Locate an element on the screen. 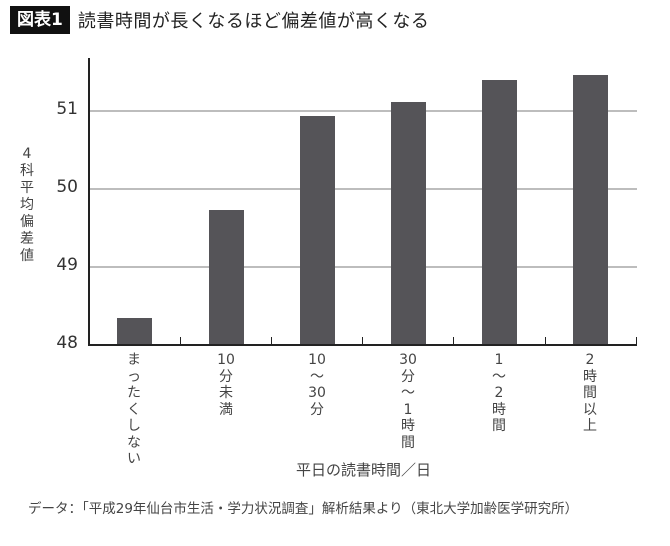 The width and height of the screenshot is (670, 546). x-label-char: し is located at coordinates (134, 426).